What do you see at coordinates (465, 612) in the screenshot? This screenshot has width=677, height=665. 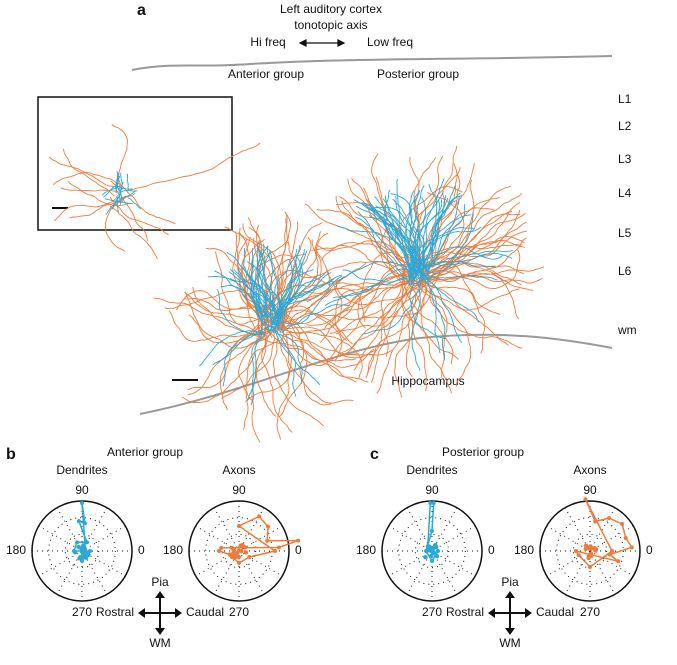 I see `compass-label: Rostral` at bounding box center [465, 612].